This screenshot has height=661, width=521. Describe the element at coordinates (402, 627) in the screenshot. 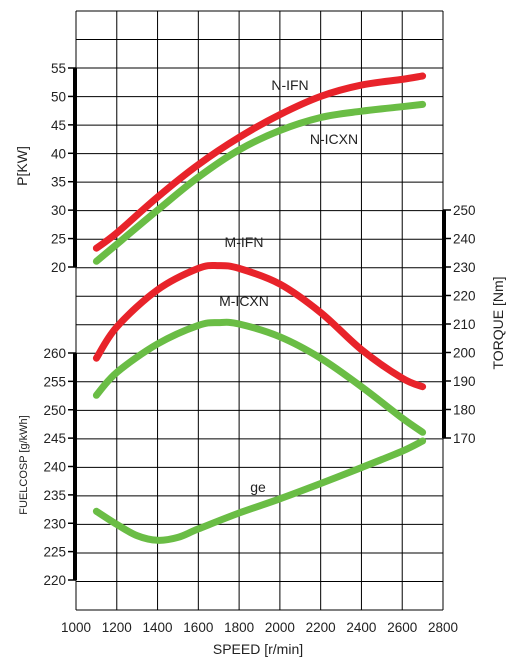

I see `x-tick-label: 2600` at that location.